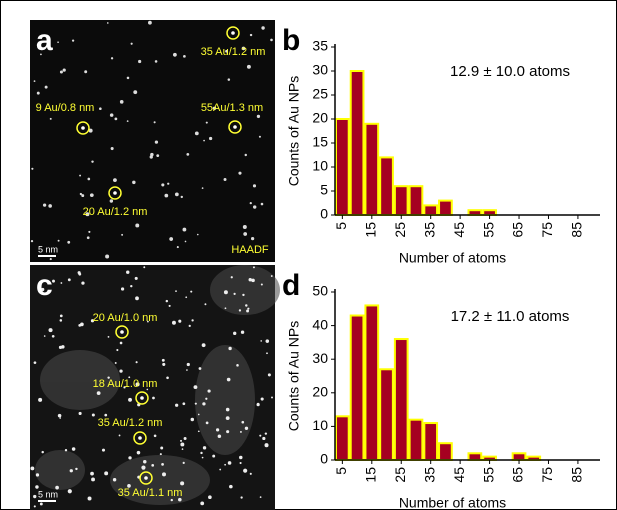  What do you see at coordinates (320, 324) in the screenshot?
I see `y-tick-label: 40` at bounding box center [320, 324].